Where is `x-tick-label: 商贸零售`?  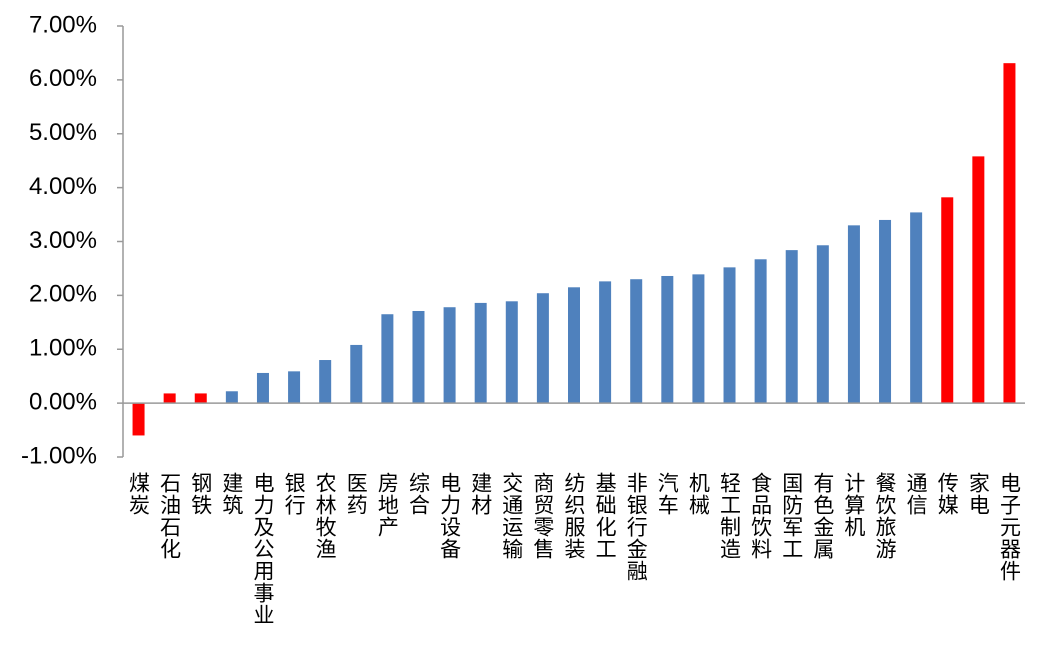
x-tick-label: 商贸零售 is located at coordinates (543, 516).